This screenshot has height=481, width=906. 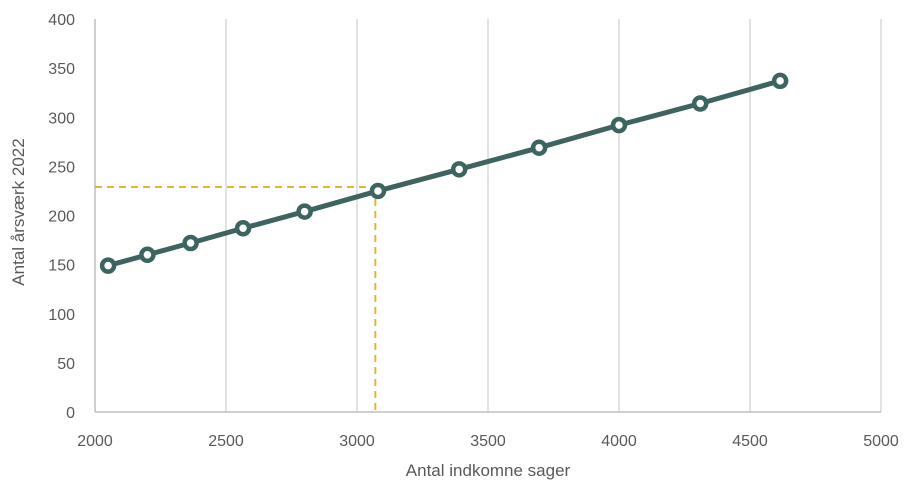 What do you see at coordinates (488, 470) in the screenshot?
I see `x-axis-title: Antal indkomne sager` at bounding box center [488, 470].